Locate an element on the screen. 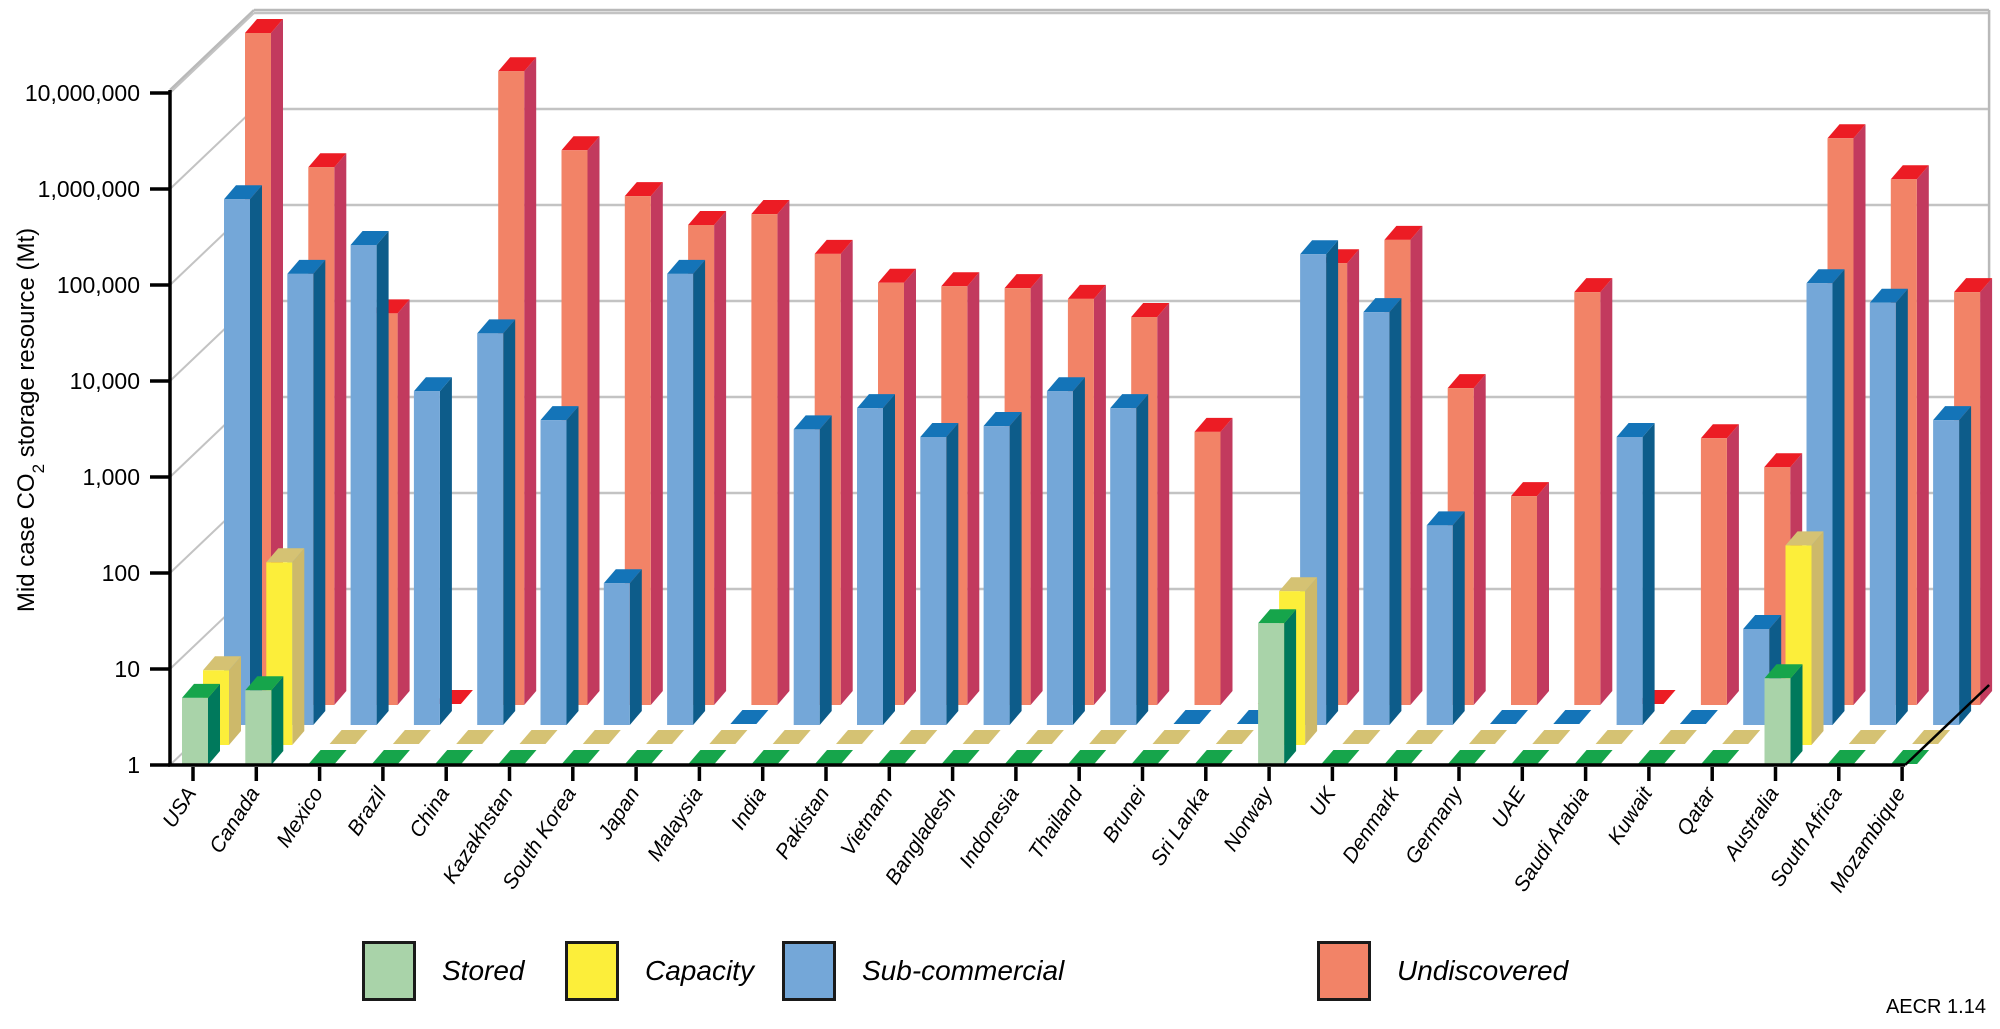  bar-norway-sub-commercial-top is located at coordinates (1319, 247).